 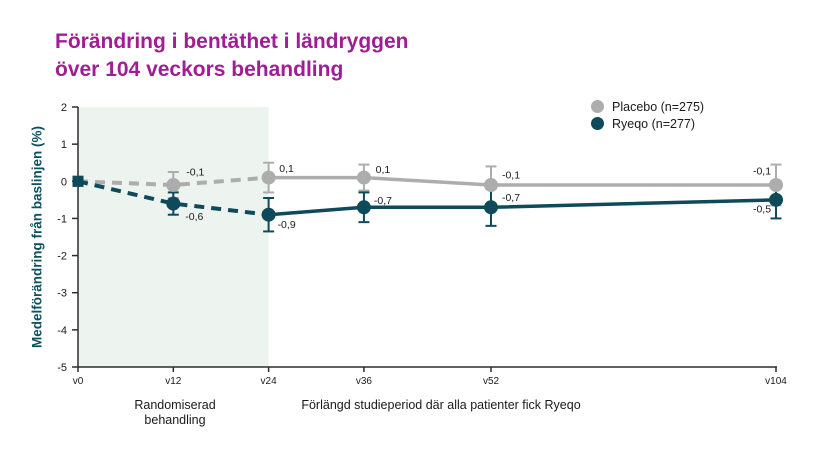 I want to click on y-tick-label: -3, so click(x=62, y=294).